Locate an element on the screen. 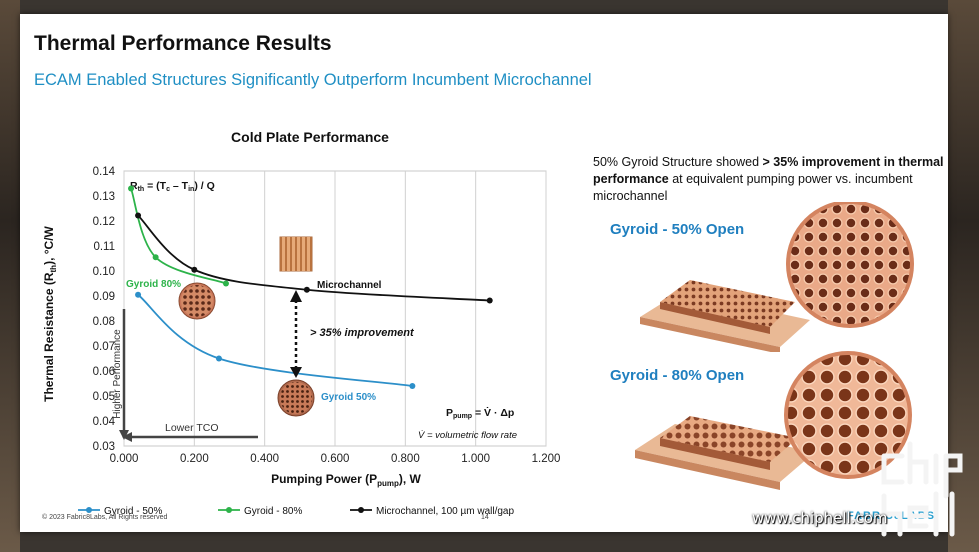 This screenshot has width=979, height=552. x-tick-label: 0.400 is located at coordinates (264, 459).